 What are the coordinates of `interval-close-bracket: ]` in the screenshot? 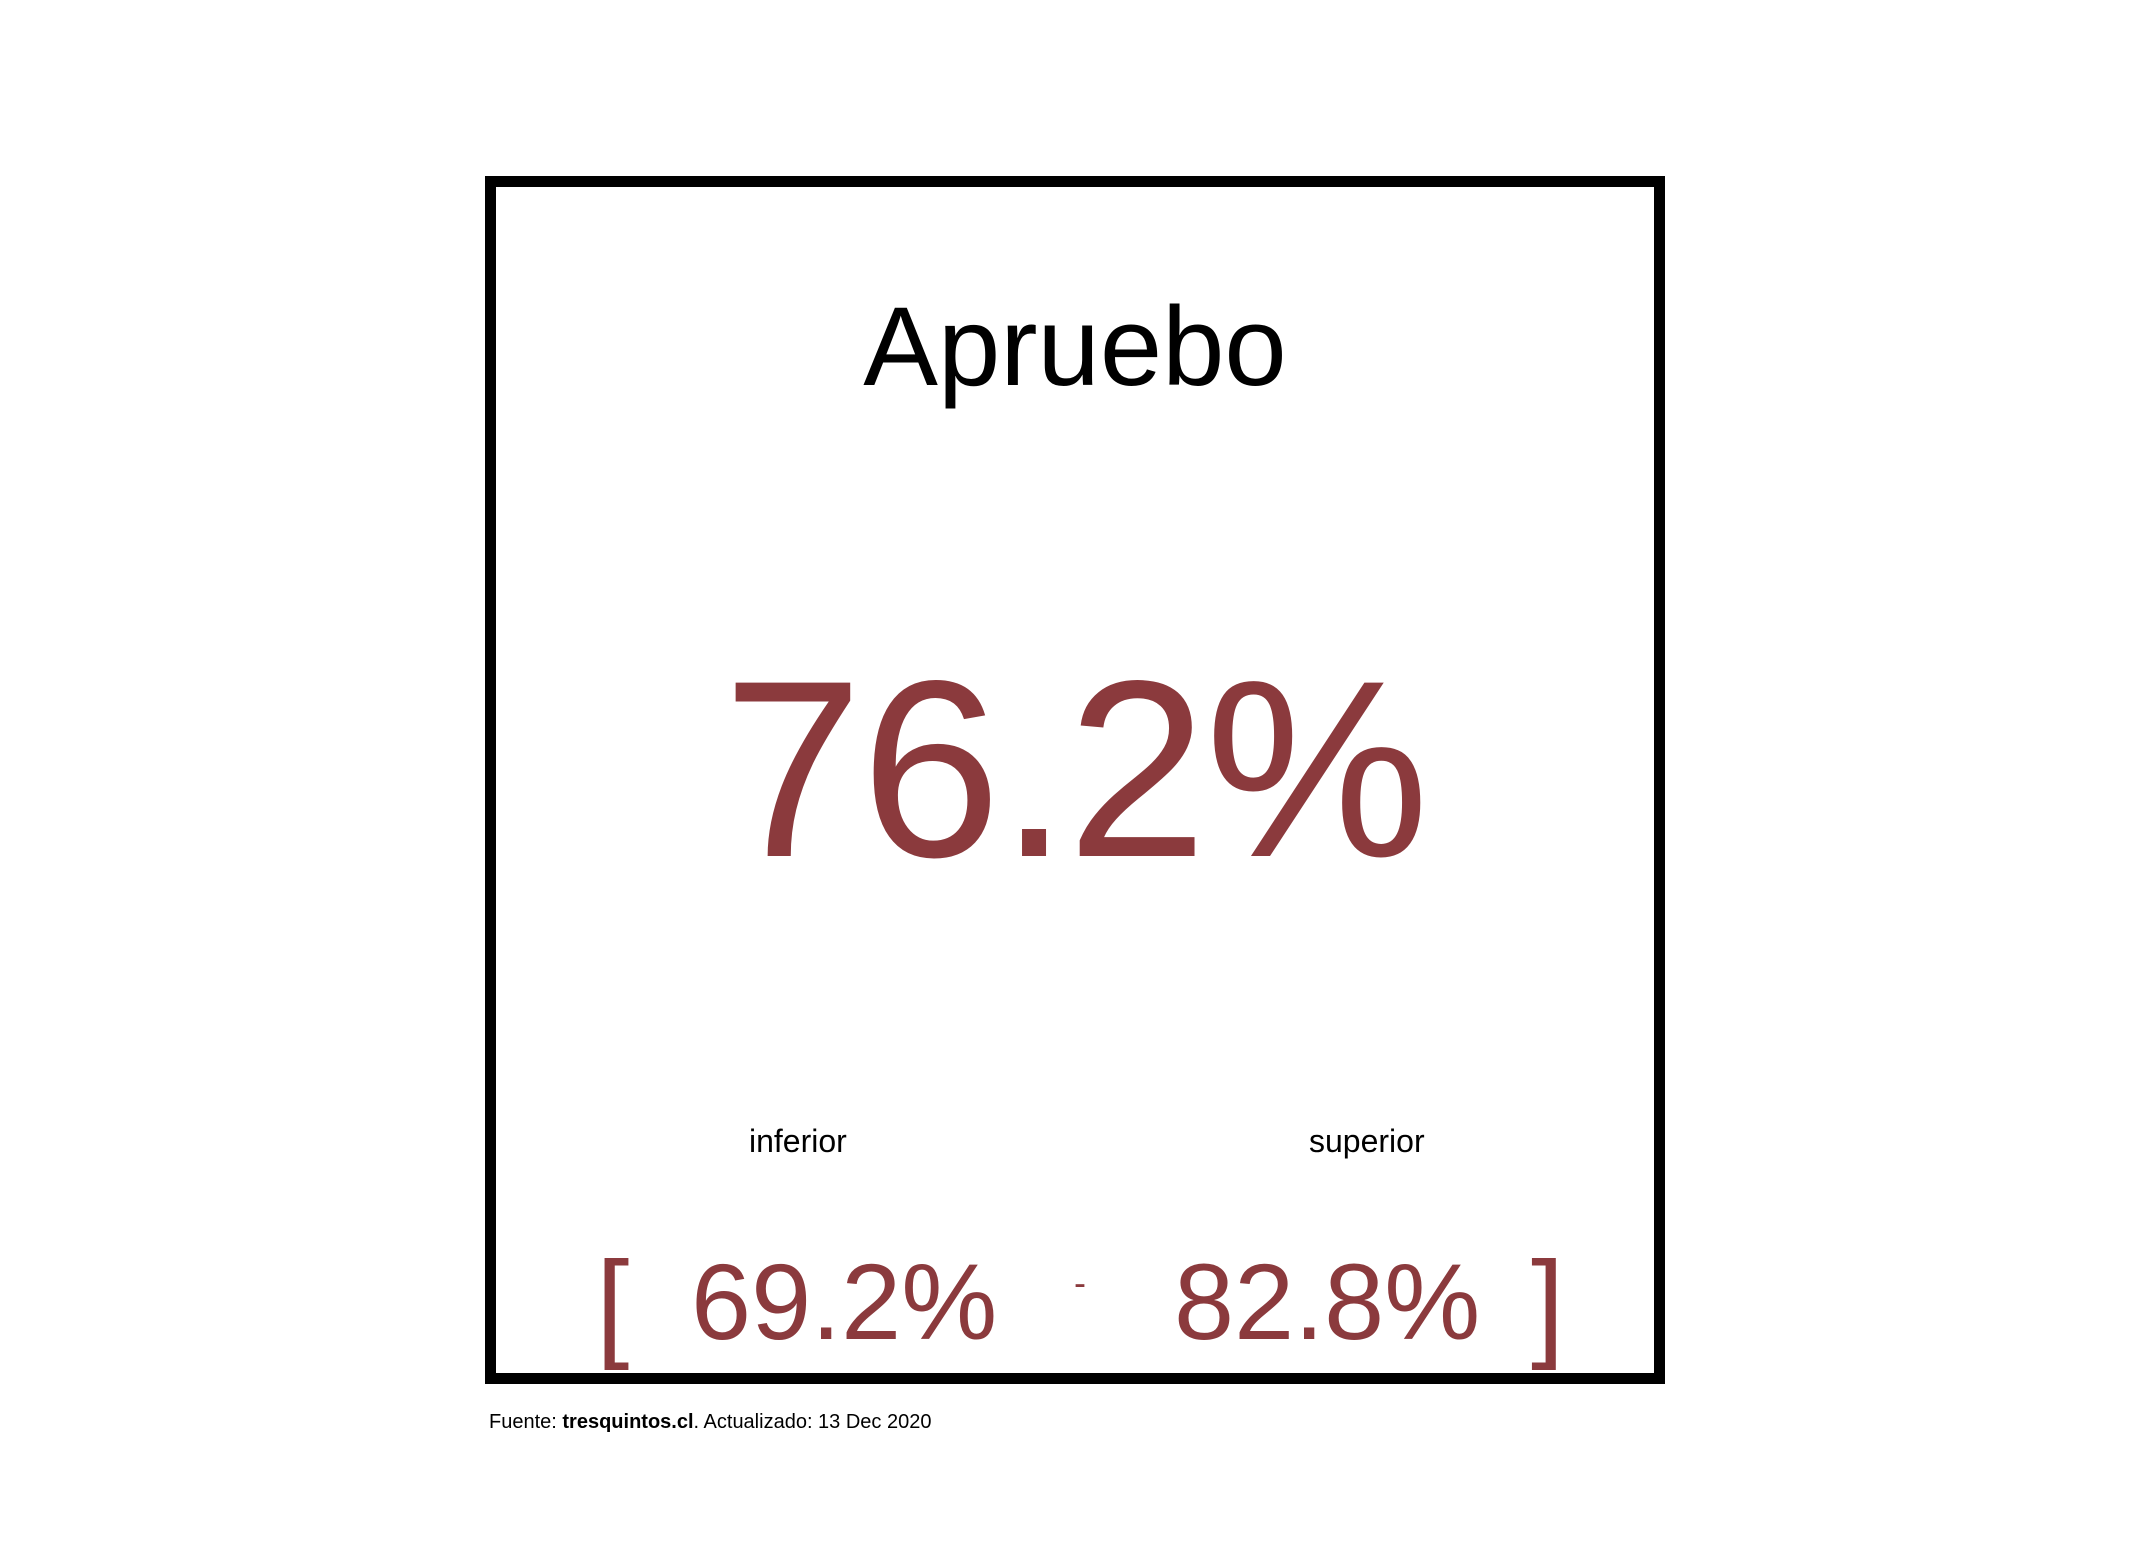 It's located at (1548, 1304).